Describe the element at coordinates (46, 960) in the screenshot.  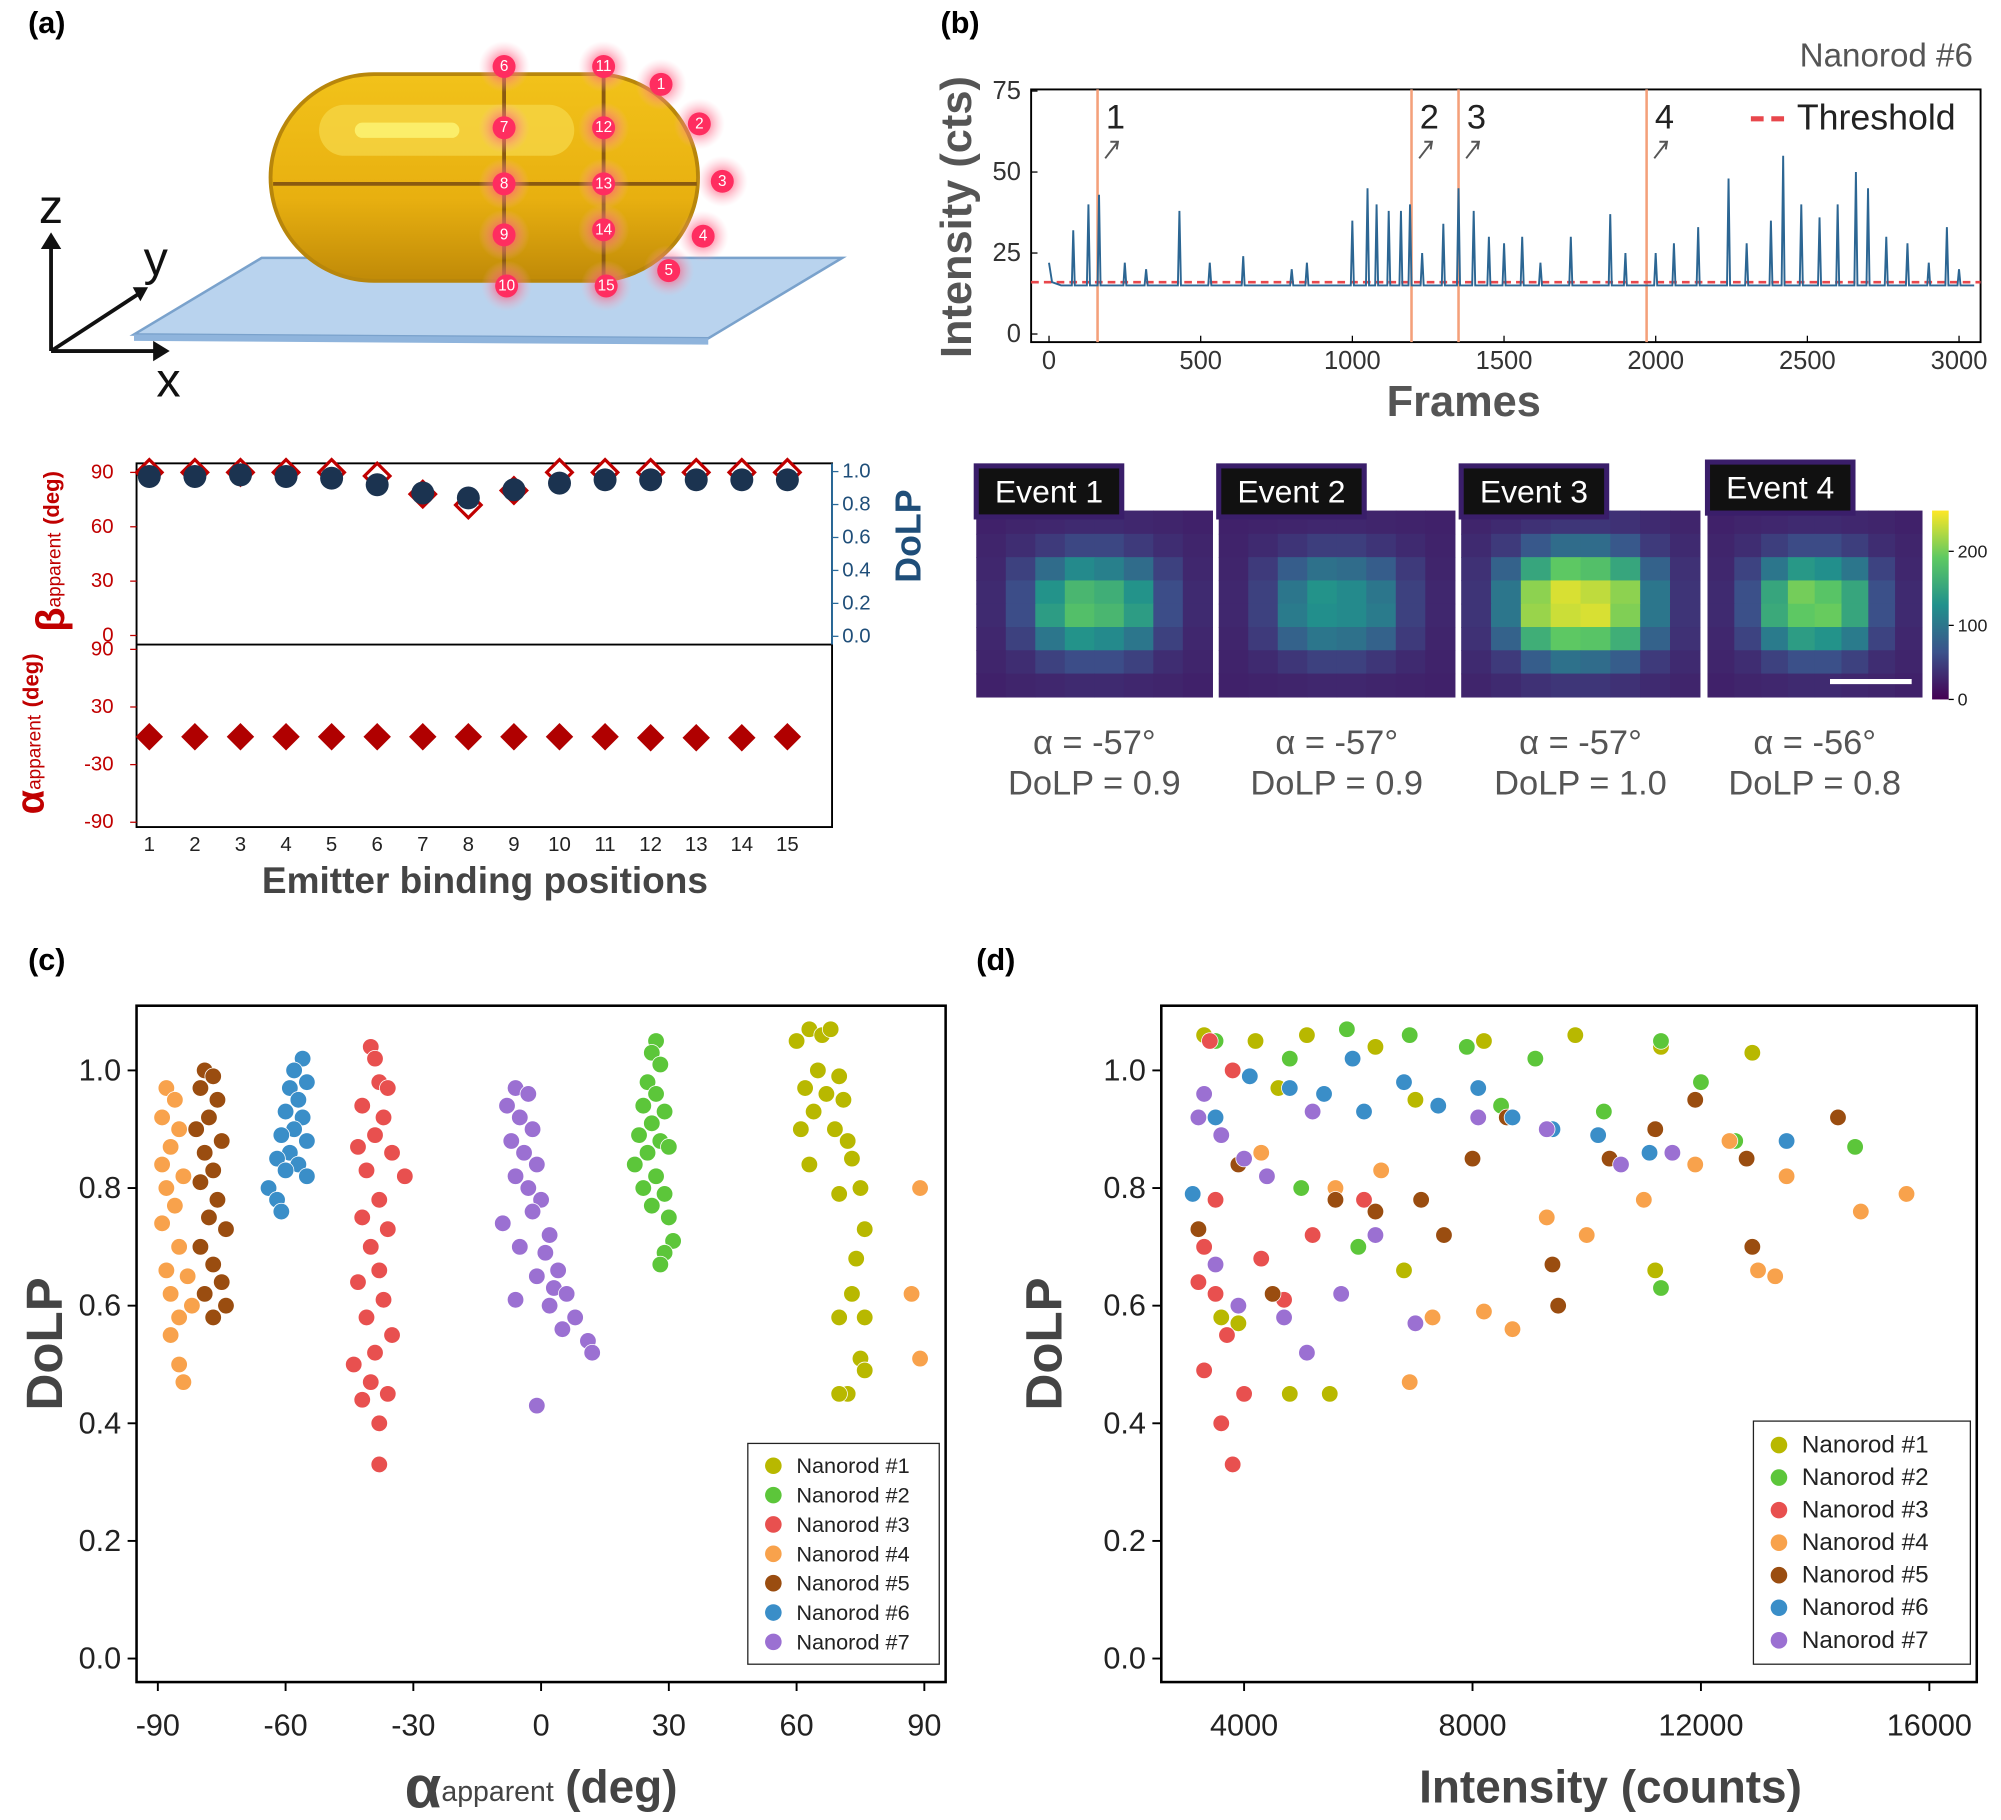
I see `panel-label: (c)` at that location.